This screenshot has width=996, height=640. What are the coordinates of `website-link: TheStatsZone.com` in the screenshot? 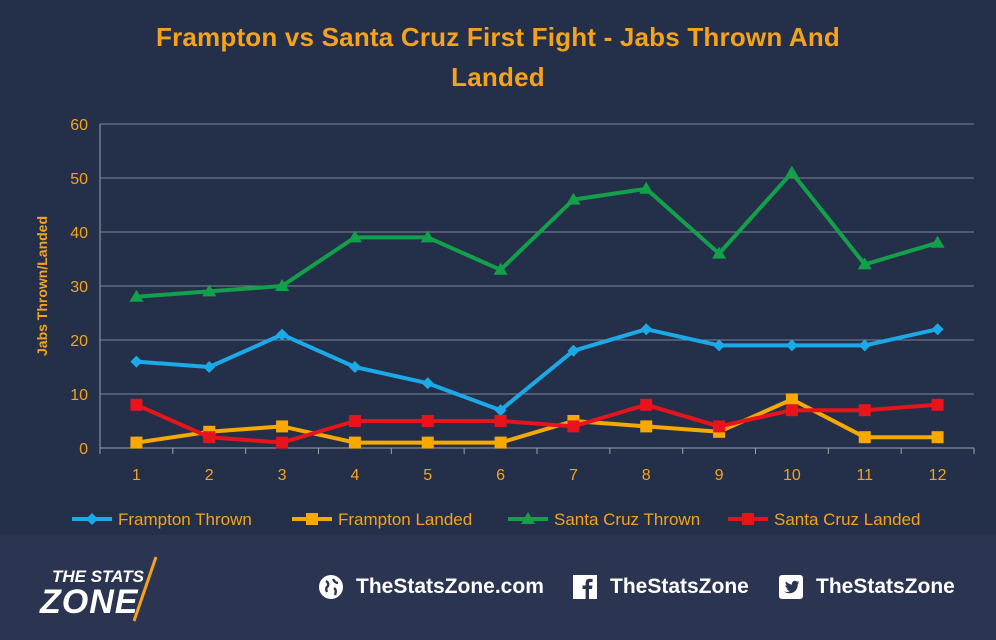 It's located at (431, 587).